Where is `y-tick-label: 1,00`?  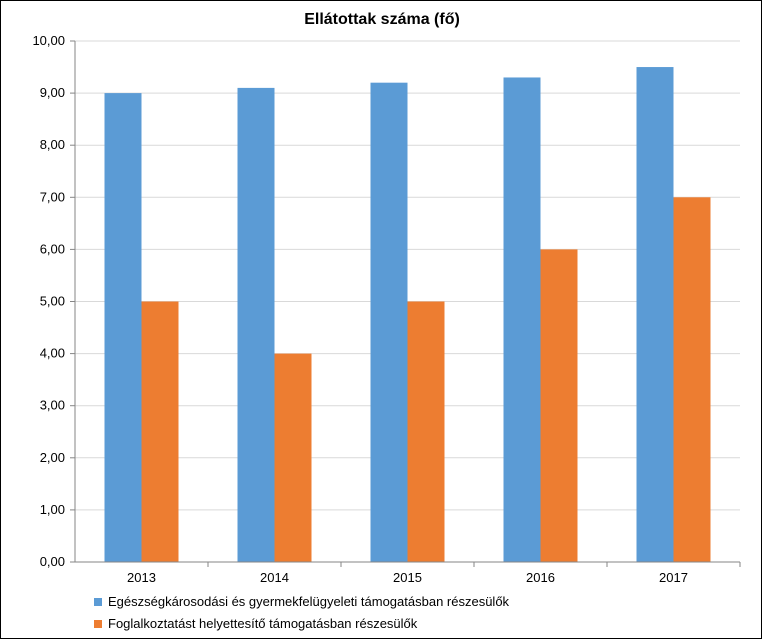 y-tick-label: 1,00 is located at coordinates (52, 509).